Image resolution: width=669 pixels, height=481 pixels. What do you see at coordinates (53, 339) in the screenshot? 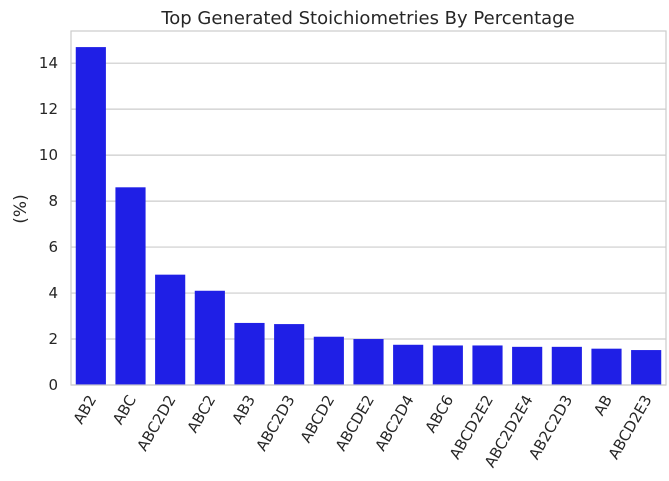
I see `y-tick-label: 2` at bounding box center [53, 339].